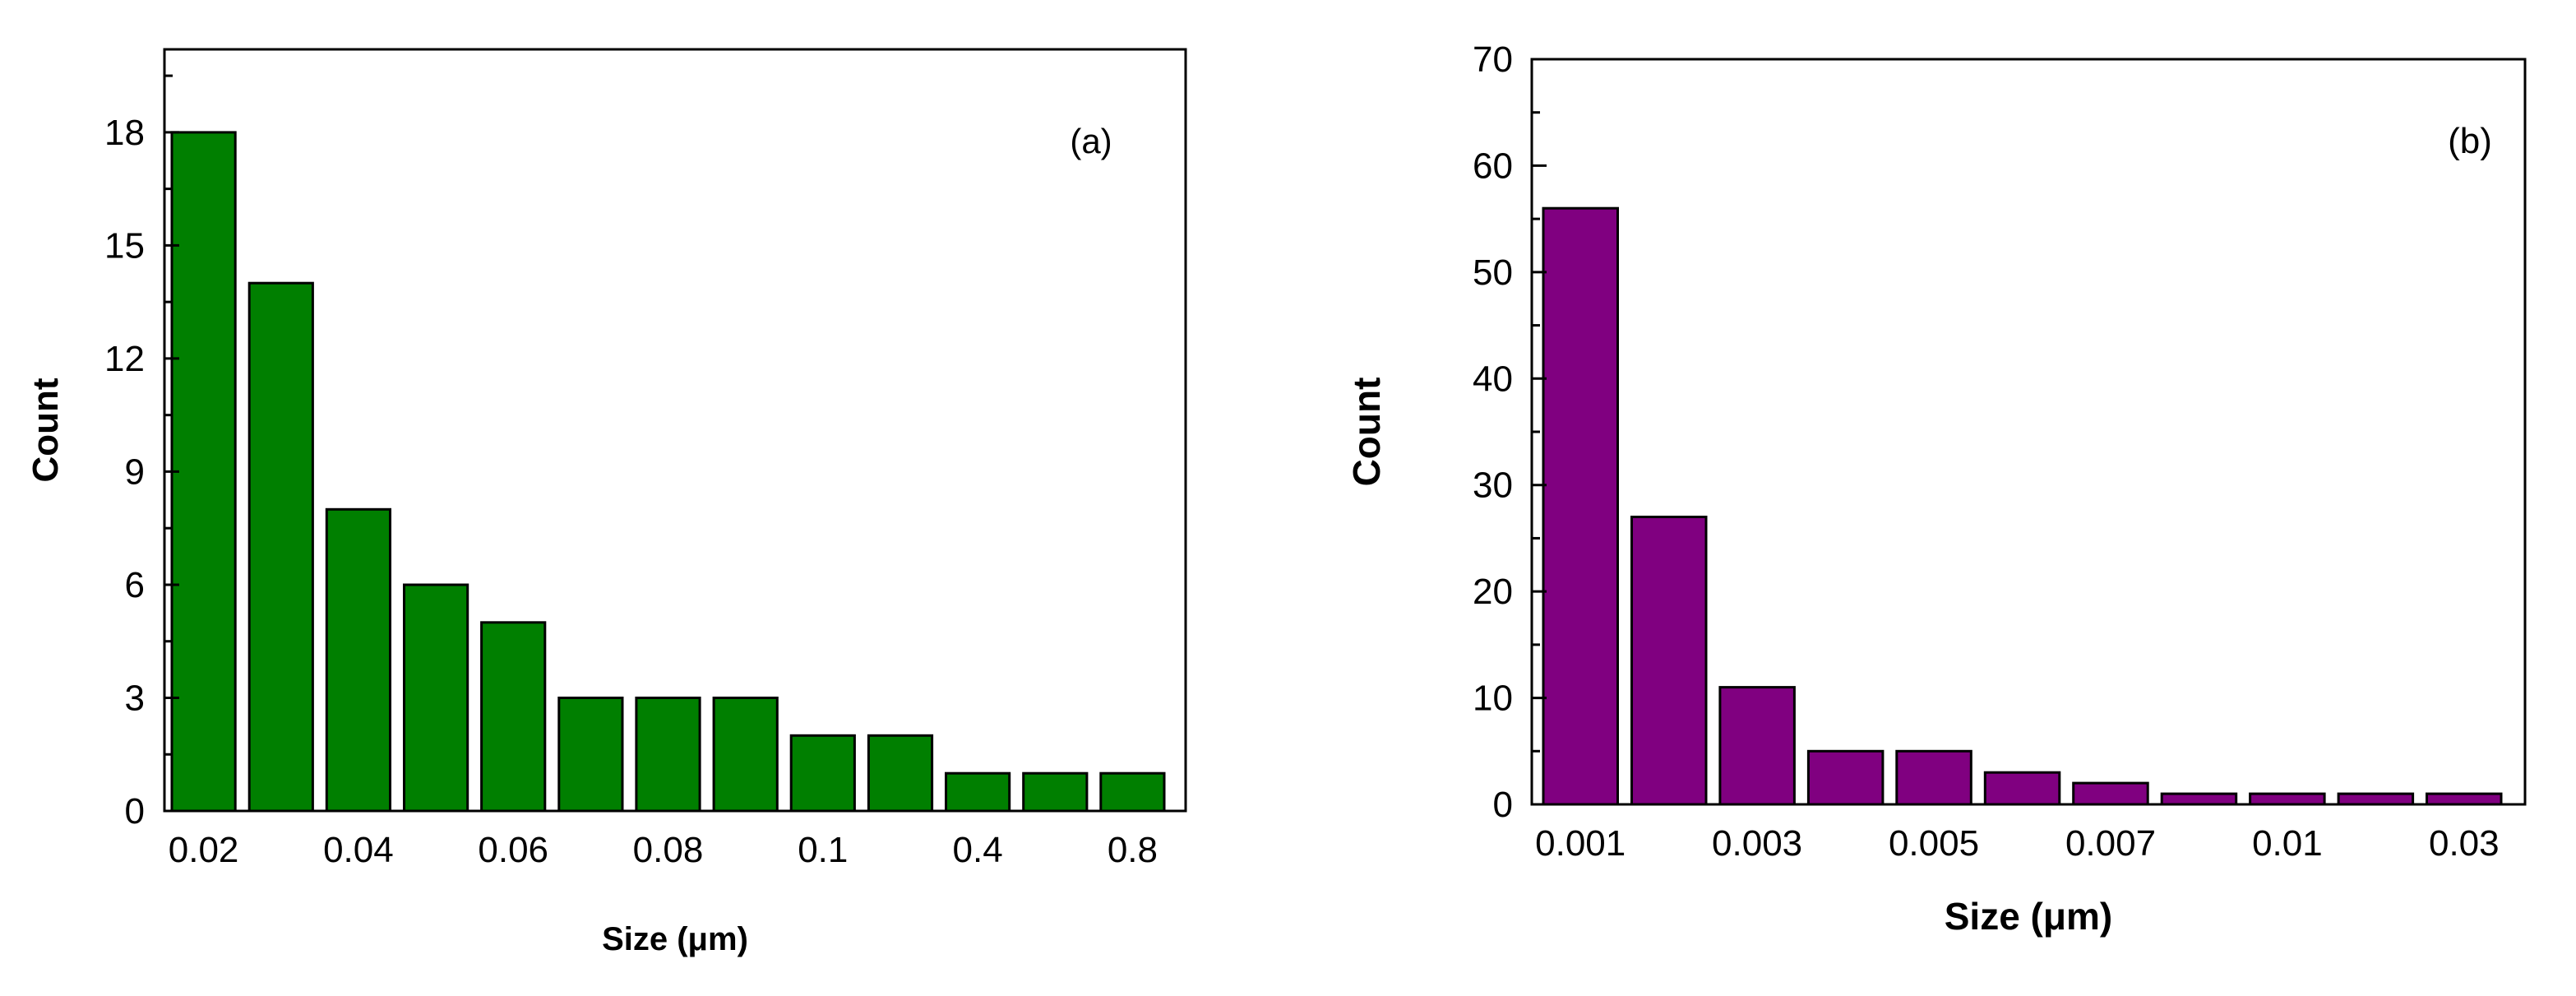  I want to click on y-tick-label: 6, so click(135, 585).